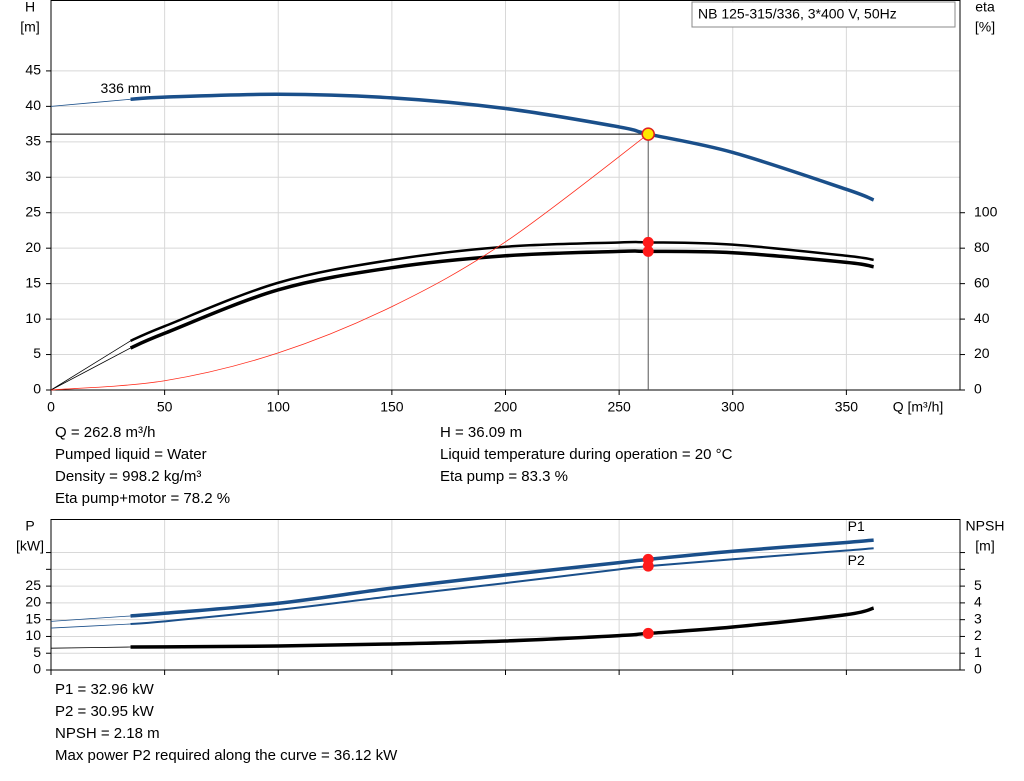 This screenshot has height=781, width=1024. Describe the element at coordinates (30, 546) in the screenshot. I see `y-axis-label: [kW]` at that location.